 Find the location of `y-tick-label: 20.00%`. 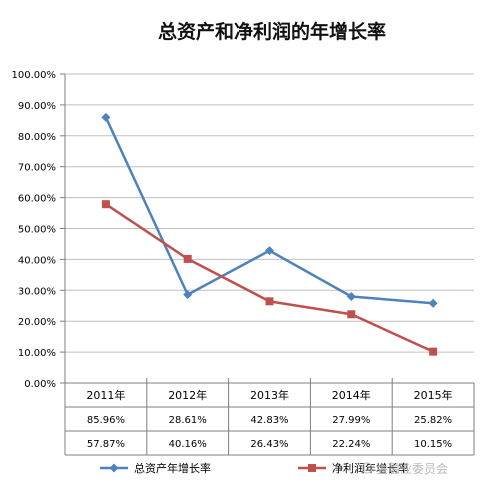

y-tick-label: 20.00% is located at coordinates (37, 322).